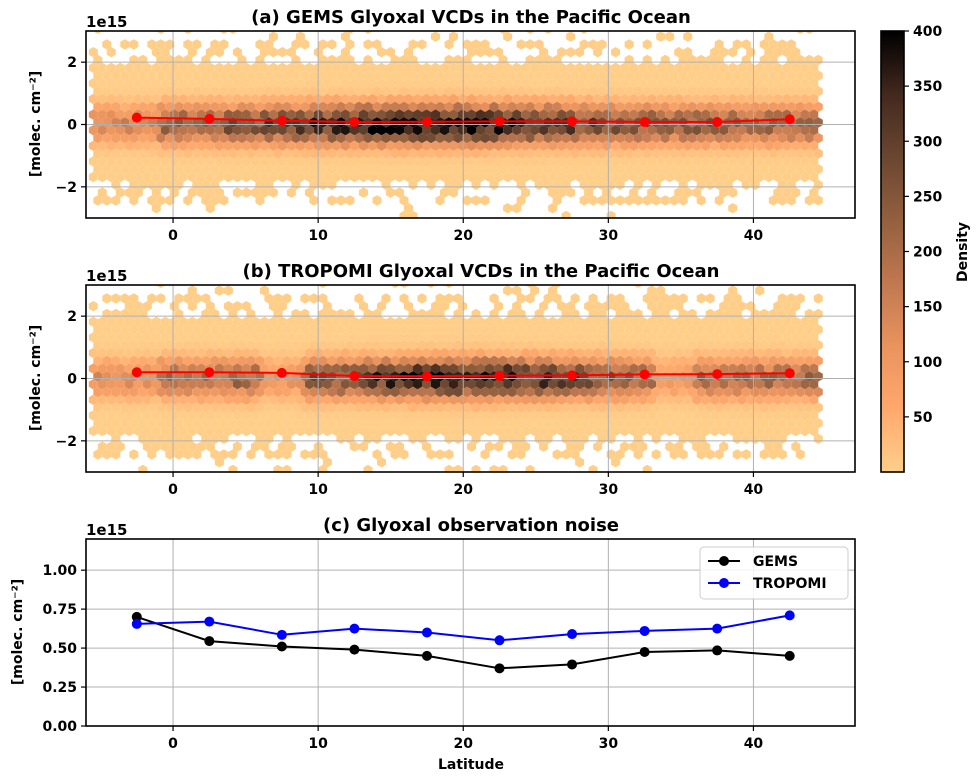  What do you see at coordinates (464, 490) in the screenshot?
I see `x-tick-label: 20` at bounding box center [464, 490].